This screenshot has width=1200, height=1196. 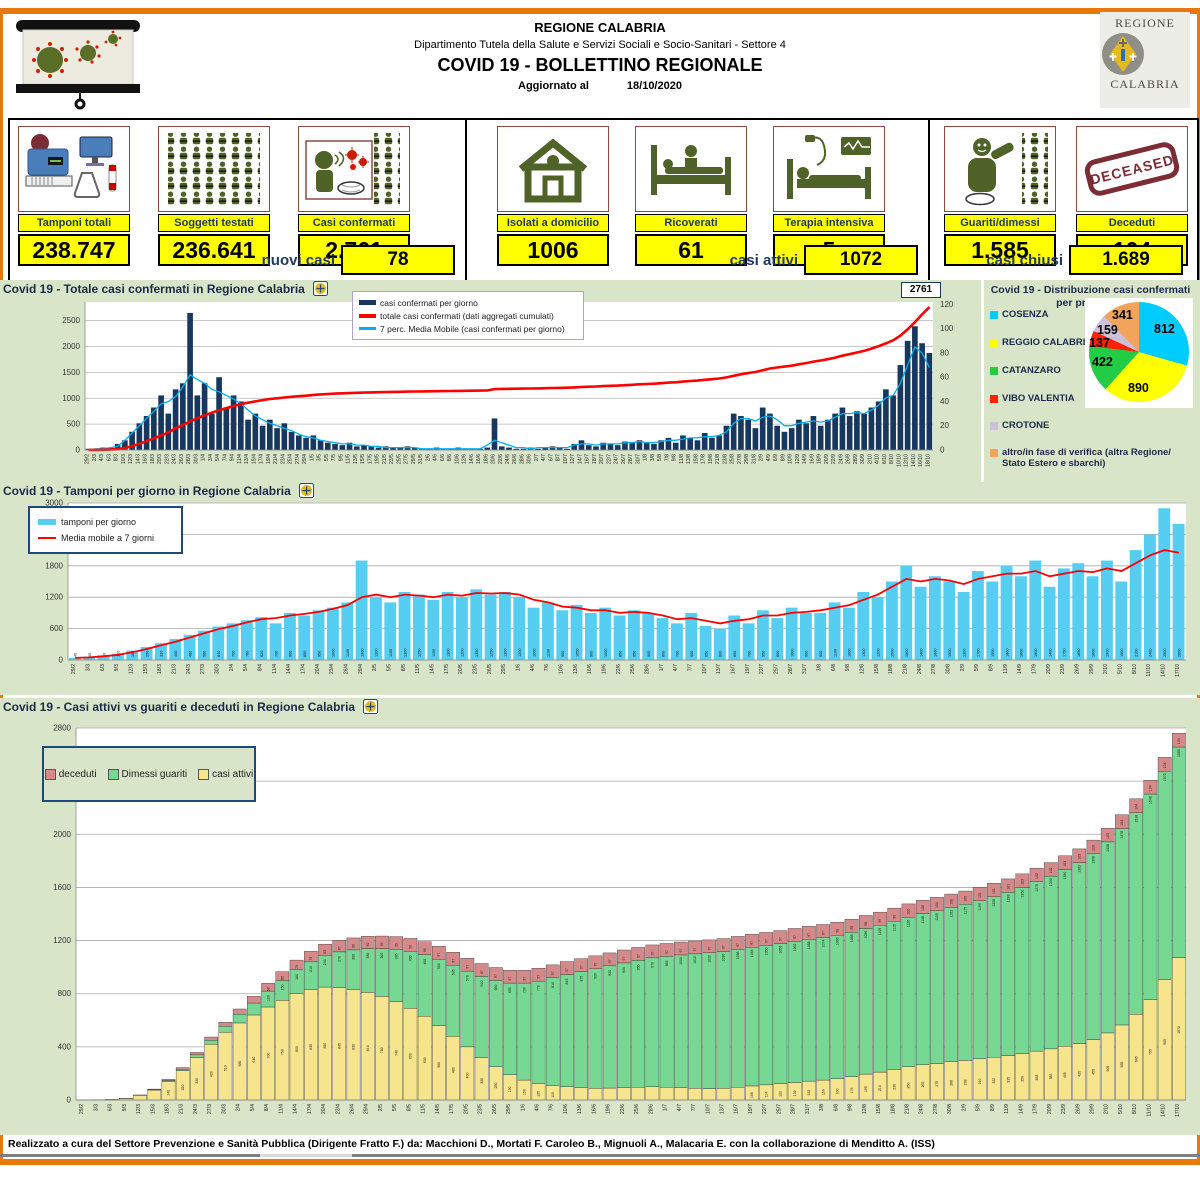 I want to click on top-accent-bar, so click(x=600, y=11).